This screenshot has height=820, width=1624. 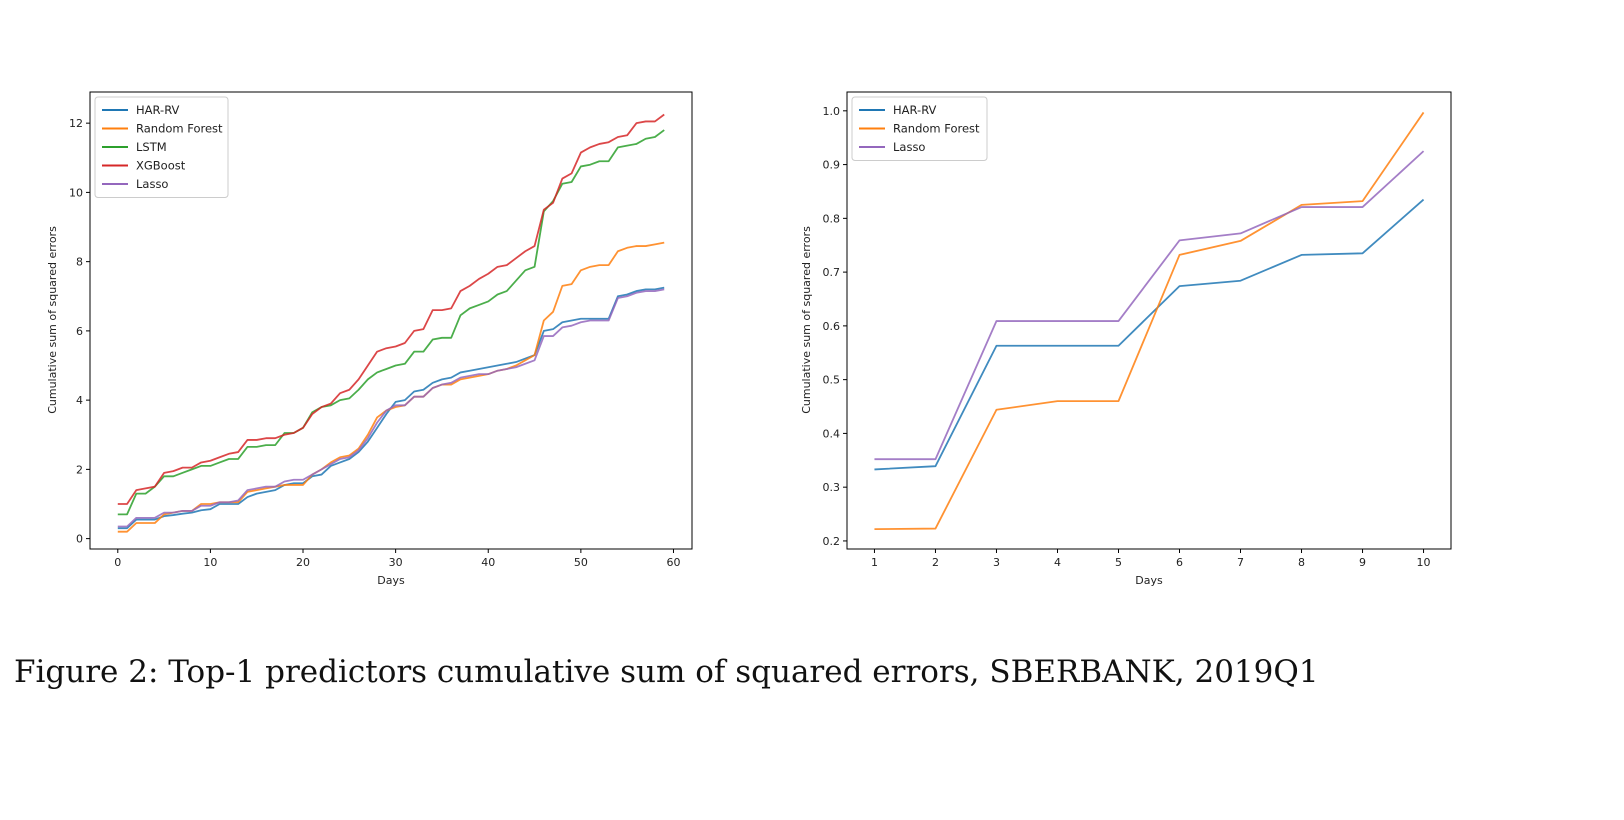 I want to click on right-x-tick-label: 10, so click(x=1424, y=562).